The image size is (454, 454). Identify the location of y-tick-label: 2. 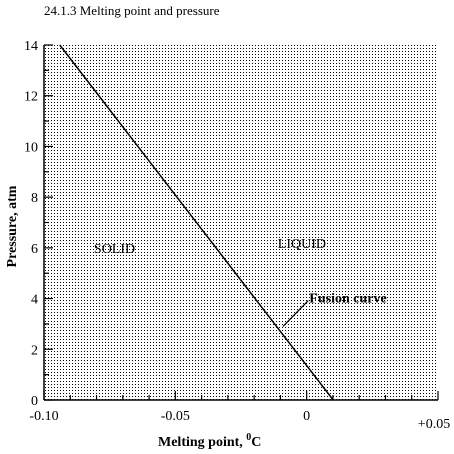
(34, 350).